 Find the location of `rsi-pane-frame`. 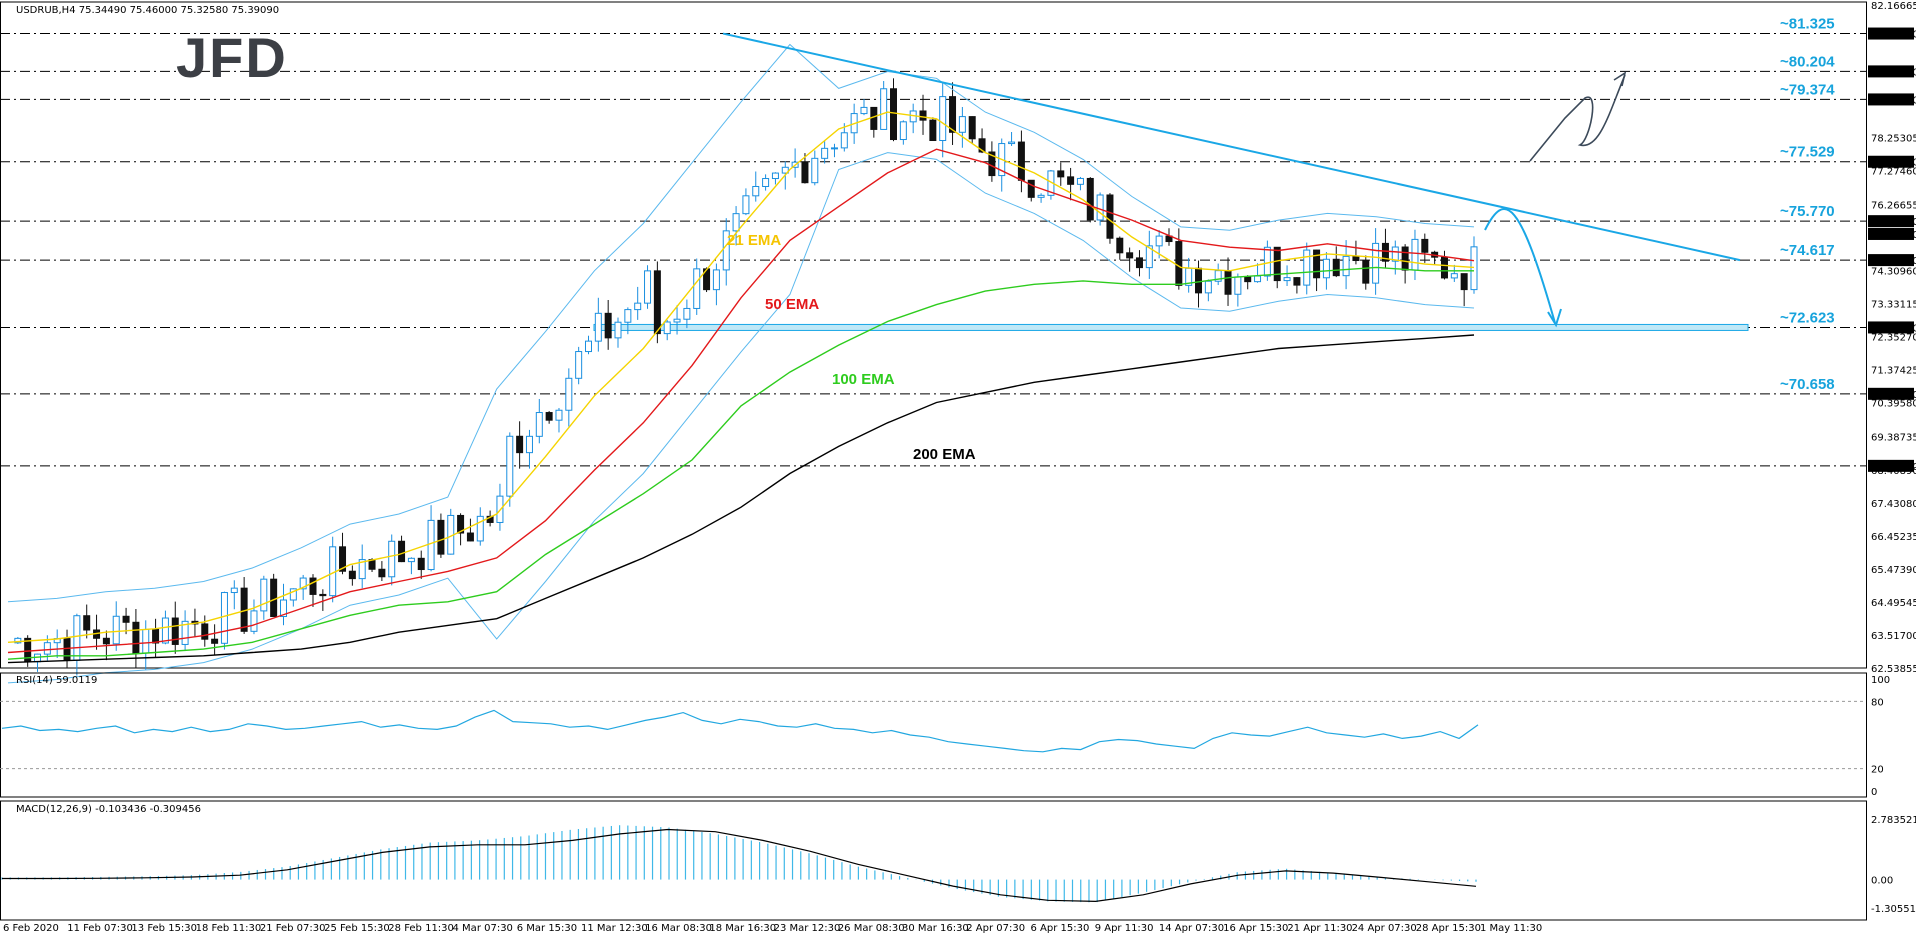

rsi-pane-frame is located at coordinates (933, 735).